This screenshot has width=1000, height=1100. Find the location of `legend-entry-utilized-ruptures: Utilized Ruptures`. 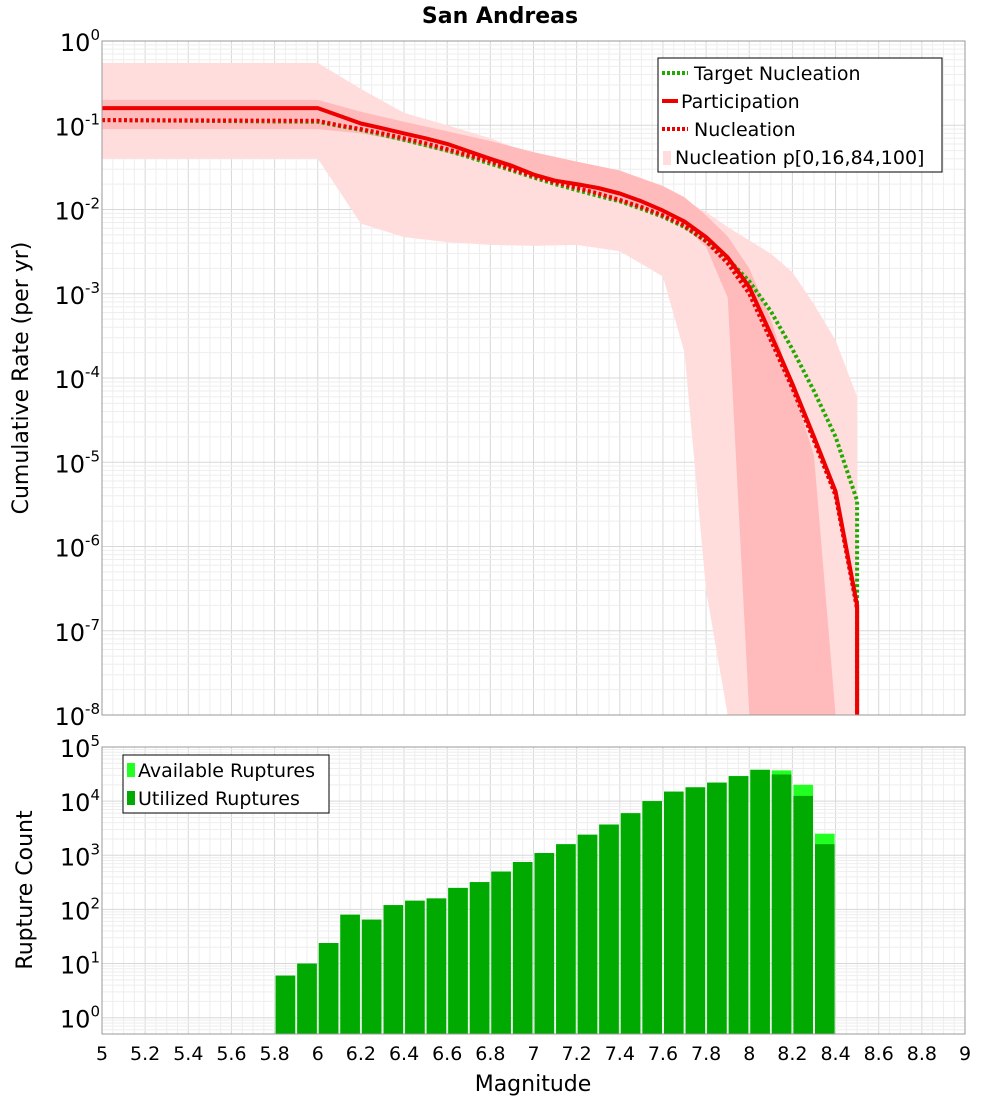

legend-entry-utilized-ruptures: Utilized Ruptures is located at coordinates (213, 799).